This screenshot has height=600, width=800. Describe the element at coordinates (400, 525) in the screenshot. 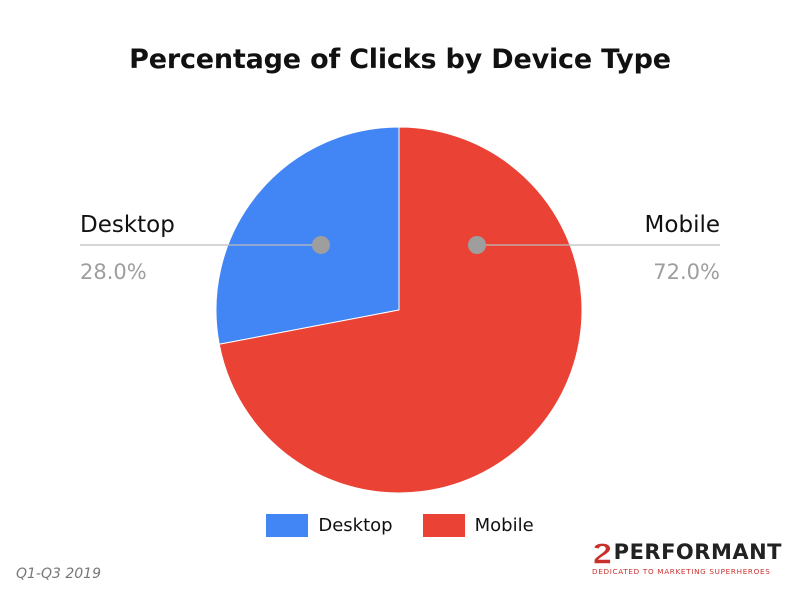

I see `chart-legend: Desktop Mobile` at that location.